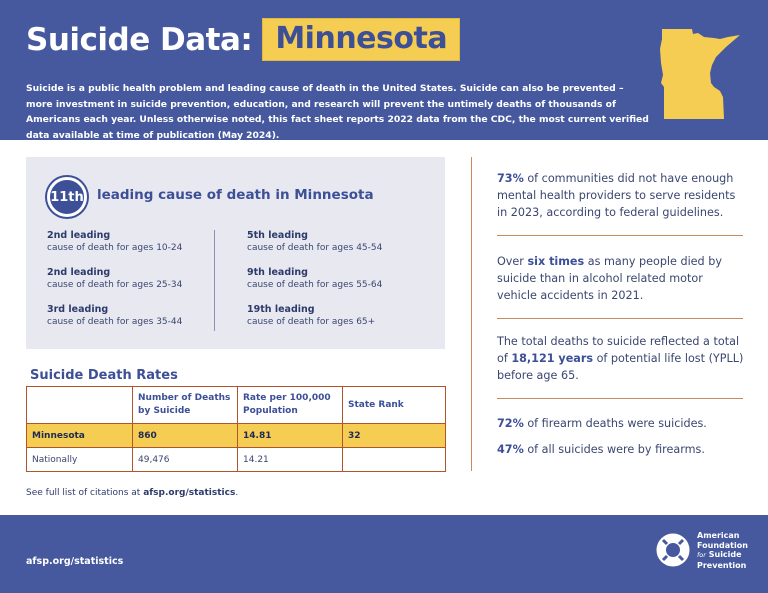  I want to click on rates-heading: Suicide Death Rates, so click(104, 375).